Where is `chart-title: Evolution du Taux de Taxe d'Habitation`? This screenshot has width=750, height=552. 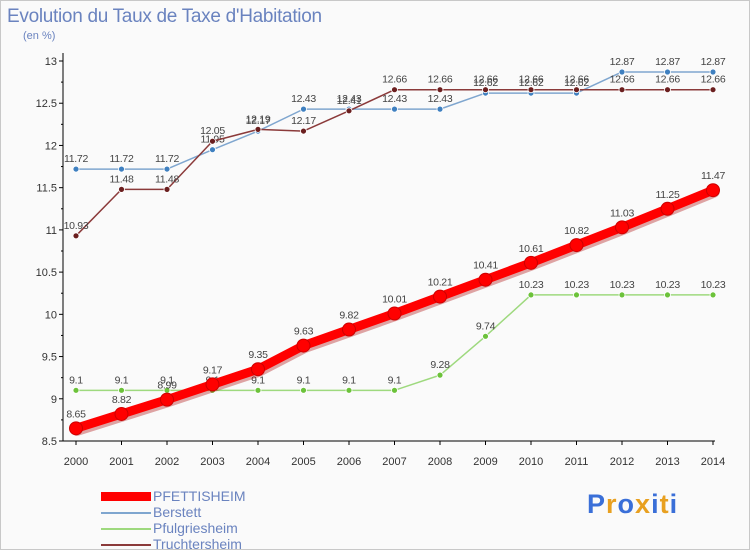 chart-title: Evolution du Taux de Taxe d'Habitation is located at coordinates (164, 16).